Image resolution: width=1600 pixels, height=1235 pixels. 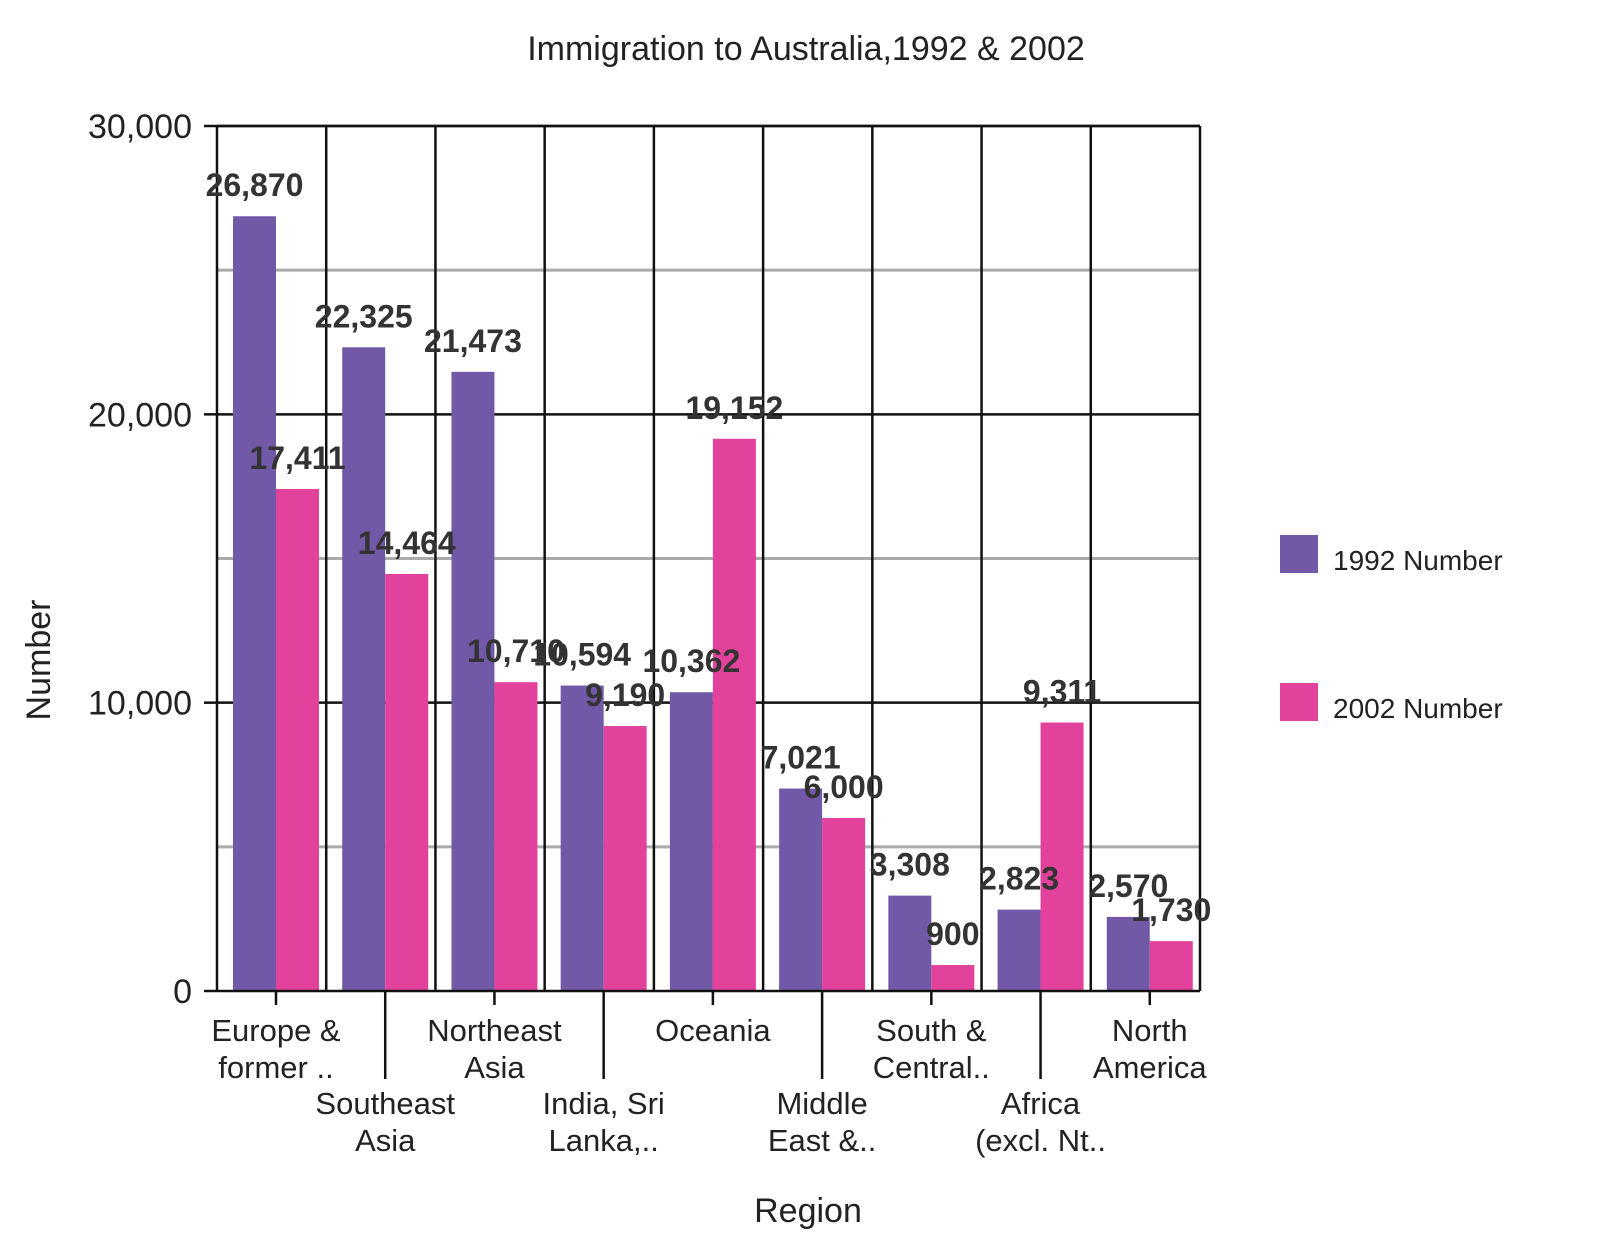 I want to click on data-label: 10,594, so click(x=582, y=655).